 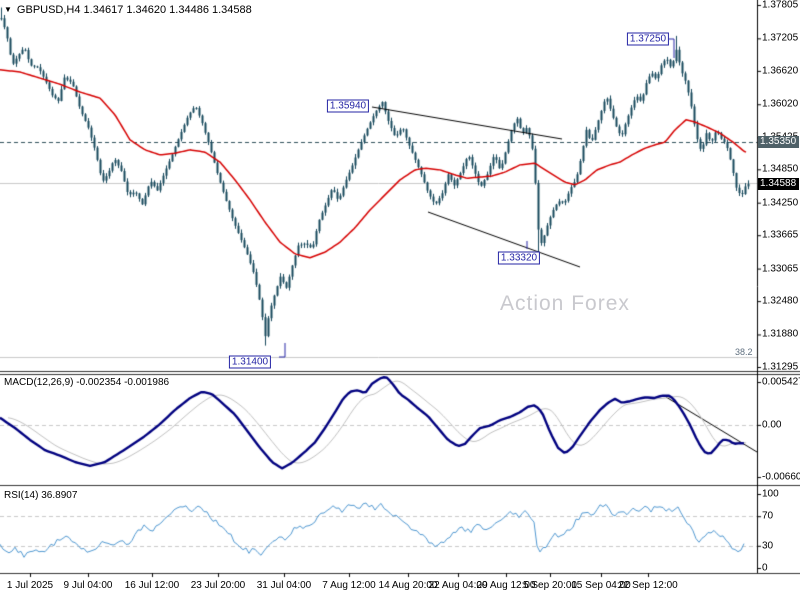 I want to click on price-level-box: 1.33320, so click(x=519, y=258).